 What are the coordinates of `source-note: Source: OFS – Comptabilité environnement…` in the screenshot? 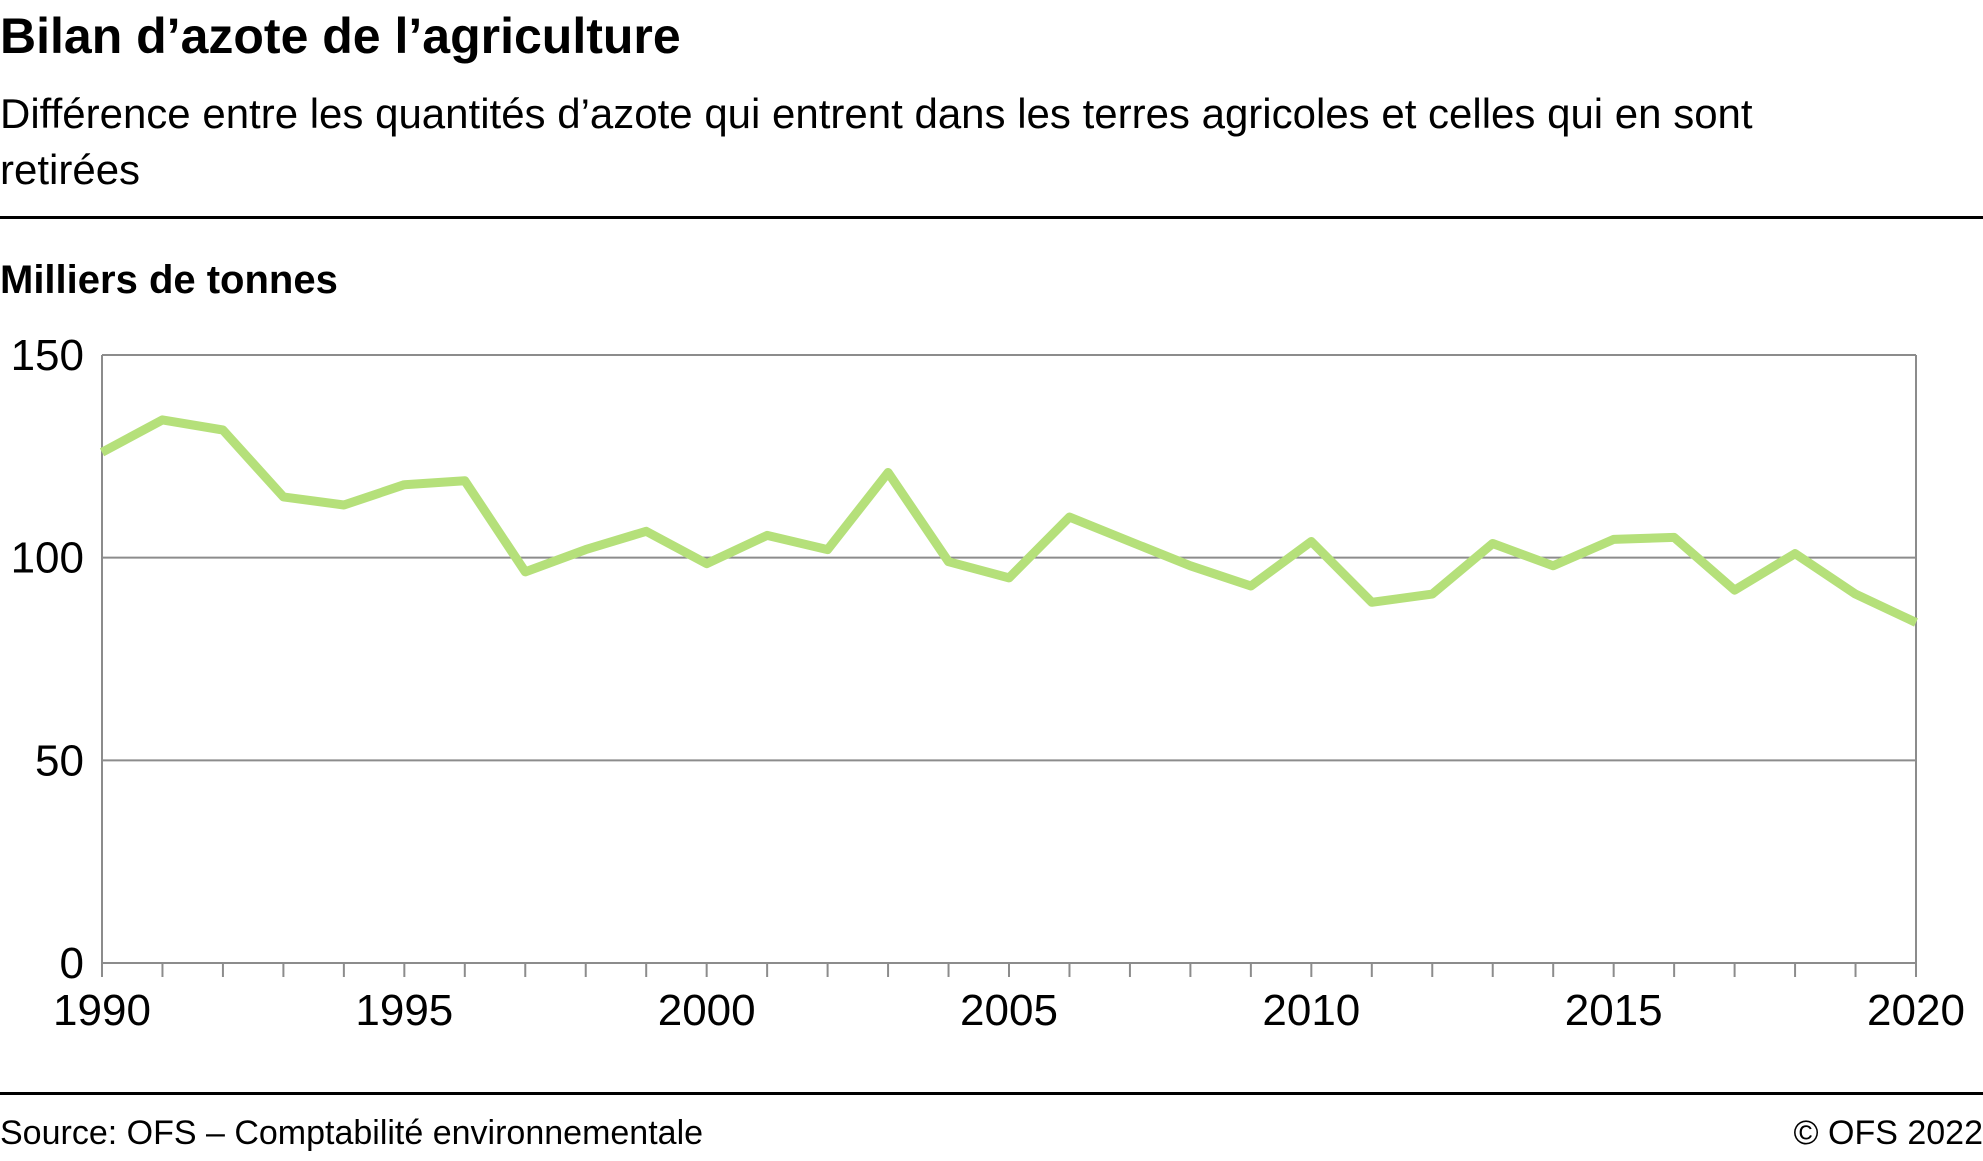 It's located at (352, 1133).